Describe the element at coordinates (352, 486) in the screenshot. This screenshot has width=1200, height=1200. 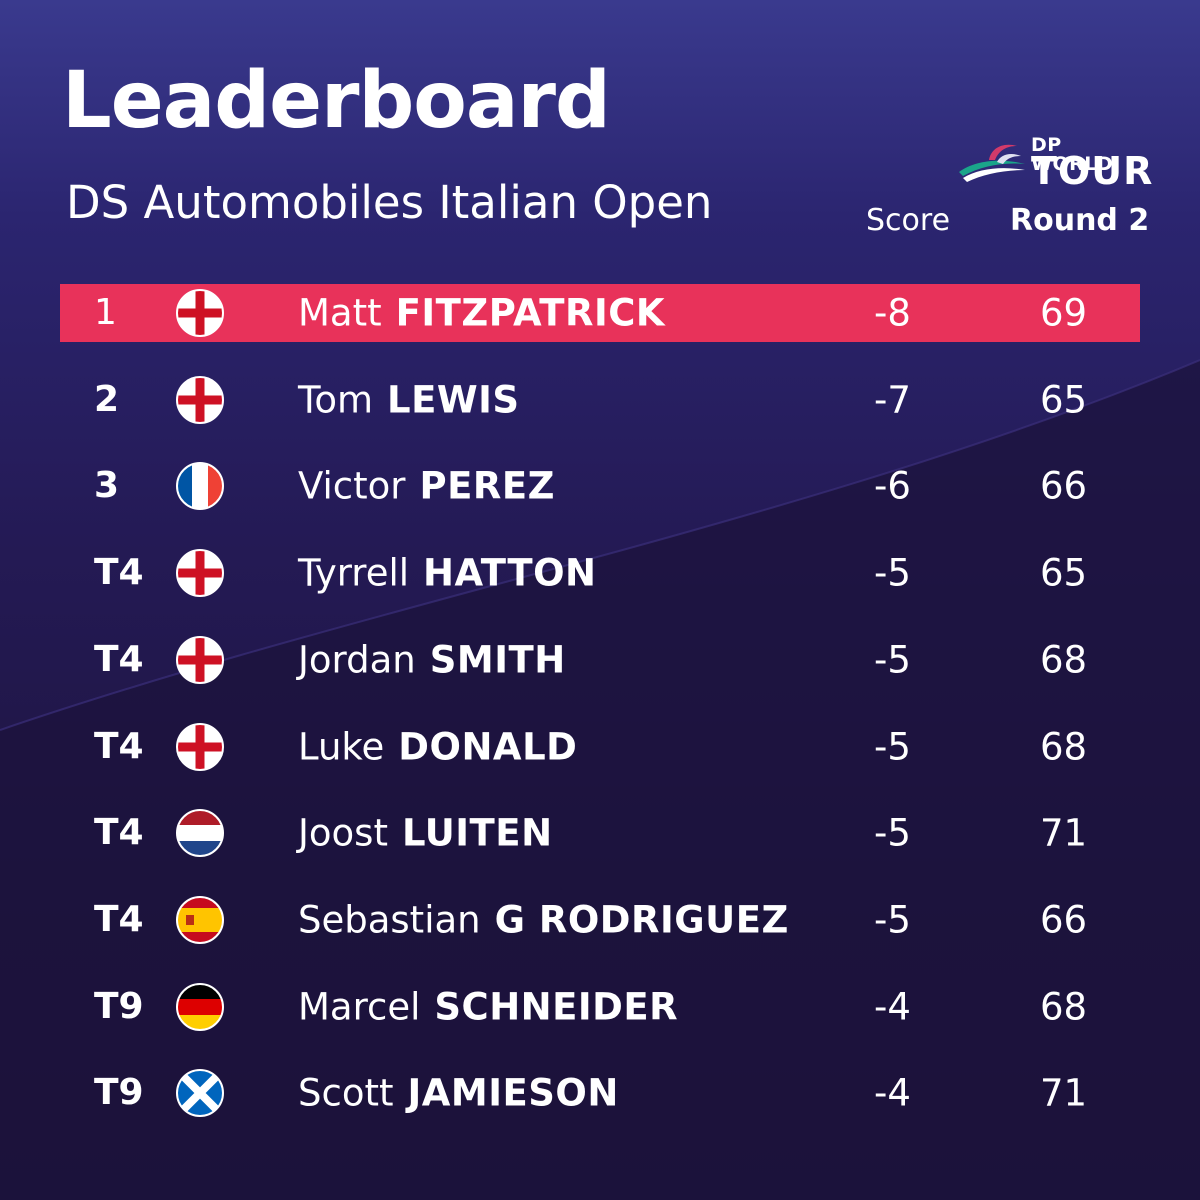
I see `player-first-name: Victor` at that location.